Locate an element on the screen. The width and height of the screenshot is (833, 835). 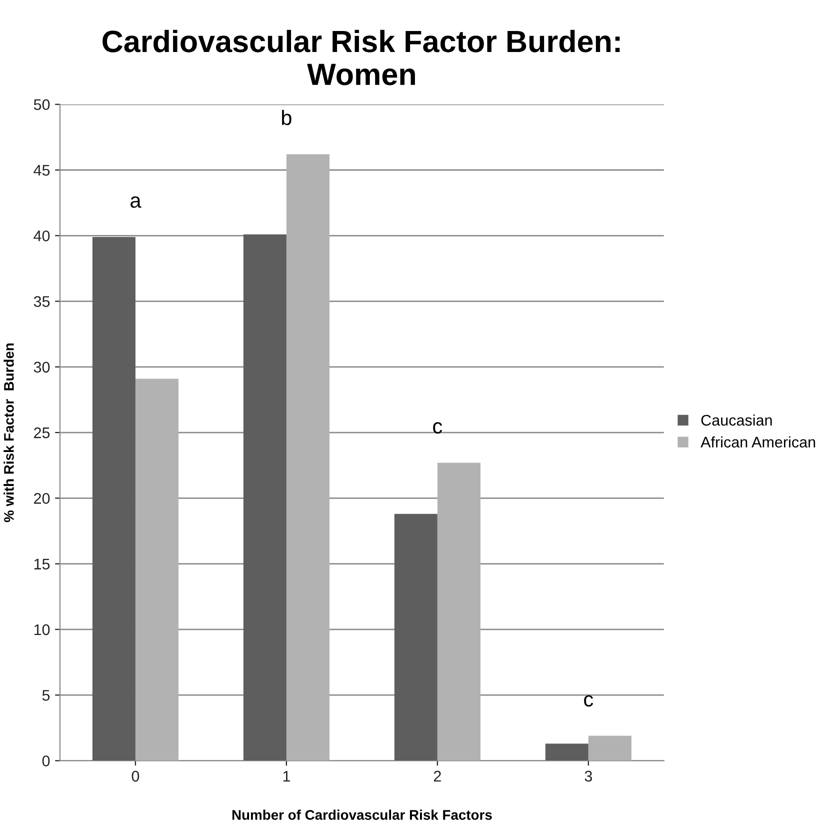
annotation: b is located at coordinates (287, 118).